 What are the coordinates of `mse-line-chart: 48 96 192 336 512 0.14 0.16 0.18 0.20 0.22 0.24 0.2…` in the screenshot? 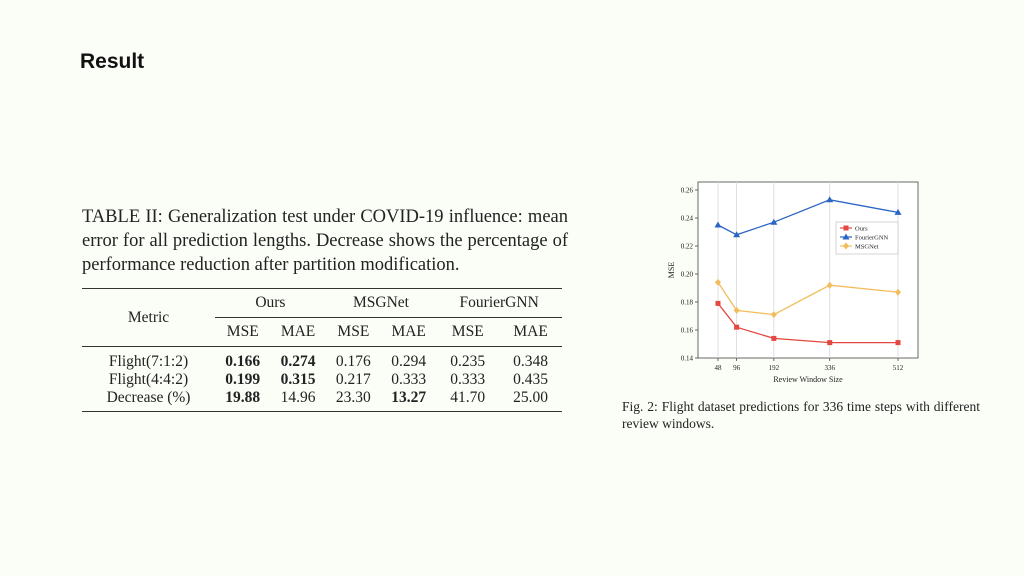 It's located at (792, 283).